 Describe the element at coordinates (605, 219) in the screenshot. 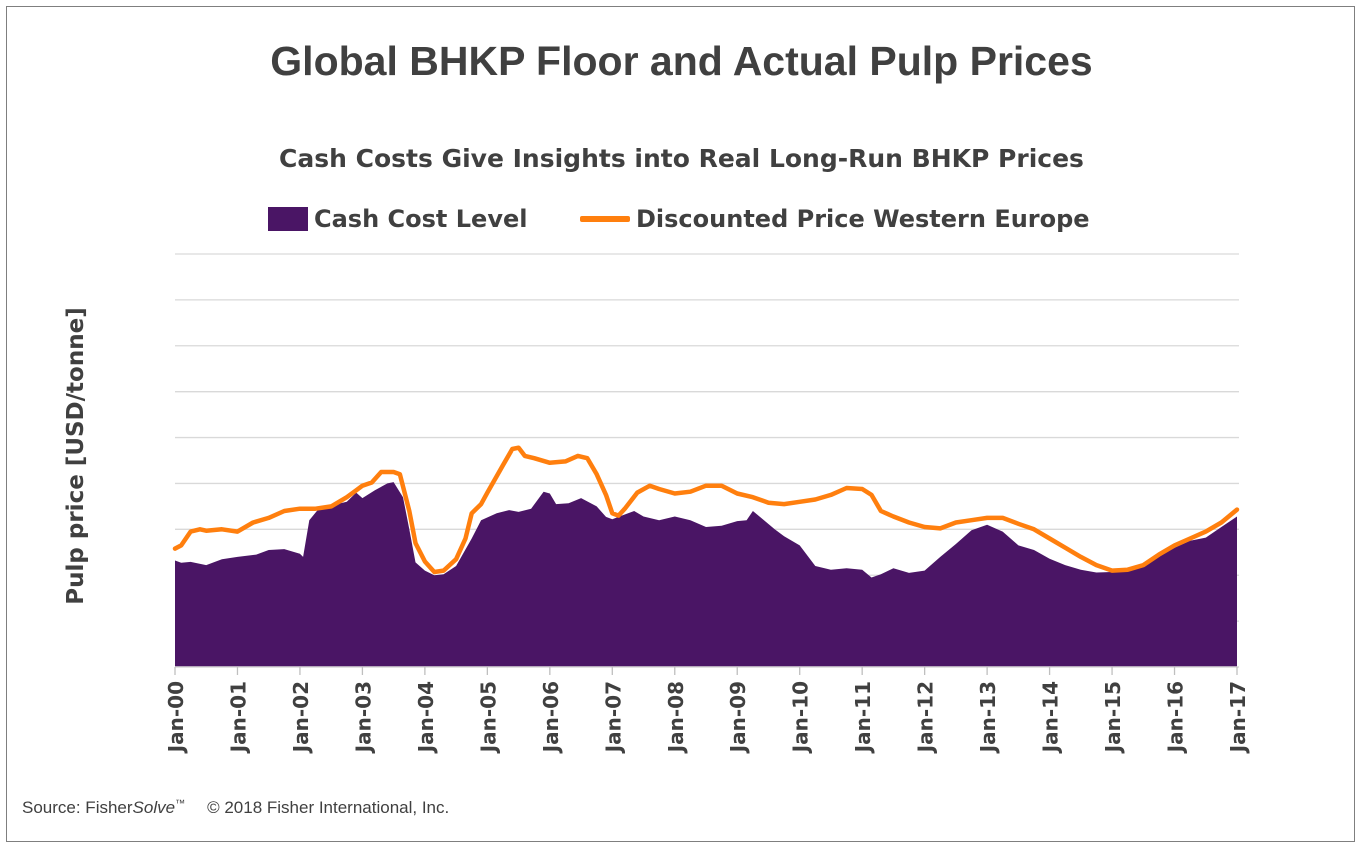

I see `legend-swatch-discounted-price` at that location.